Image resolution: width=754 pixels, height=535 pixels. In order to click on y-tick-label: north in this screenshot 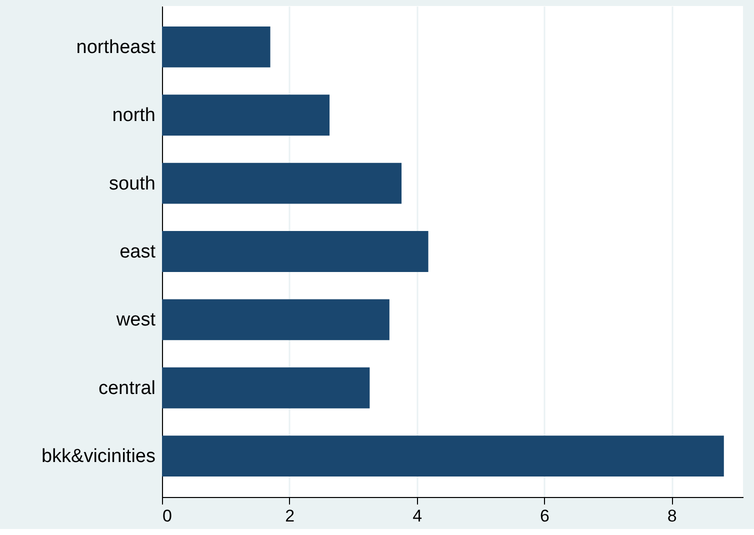, I will do `click(134, 115)`.